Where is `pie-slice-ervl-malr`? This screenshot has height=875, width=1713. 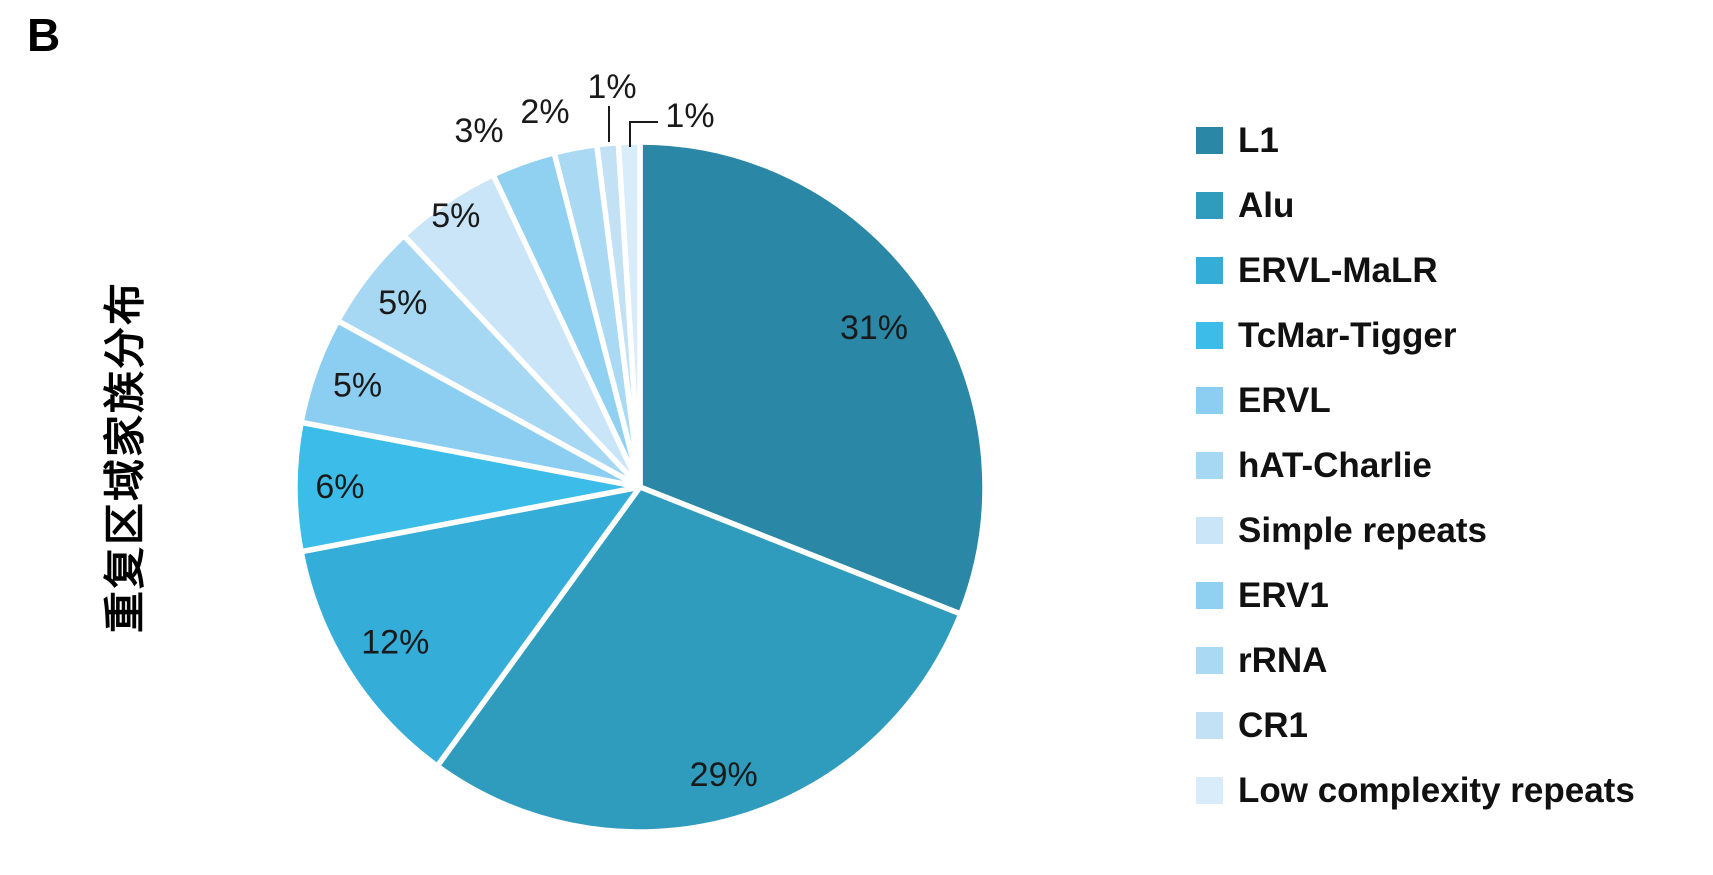 pie-slice-ervl-malr is located at coordinates (470, 626).